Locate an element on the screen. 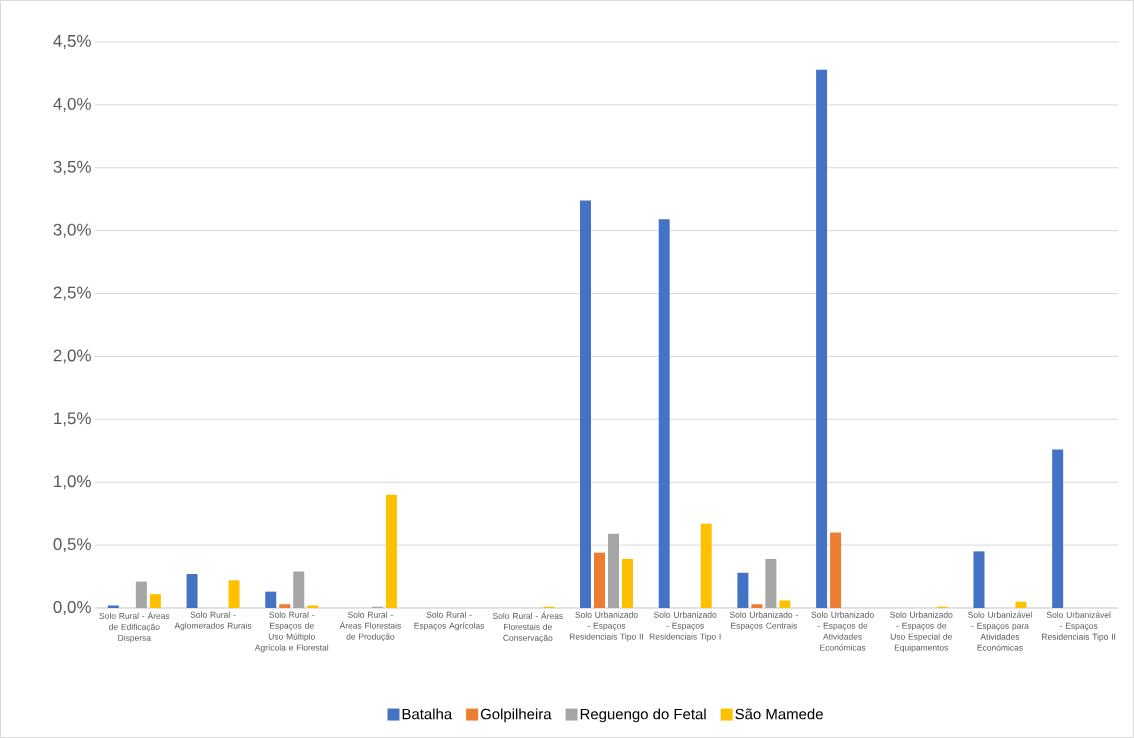  legend-label: Reguengo do Fetal is located at coordinates (643, 715).